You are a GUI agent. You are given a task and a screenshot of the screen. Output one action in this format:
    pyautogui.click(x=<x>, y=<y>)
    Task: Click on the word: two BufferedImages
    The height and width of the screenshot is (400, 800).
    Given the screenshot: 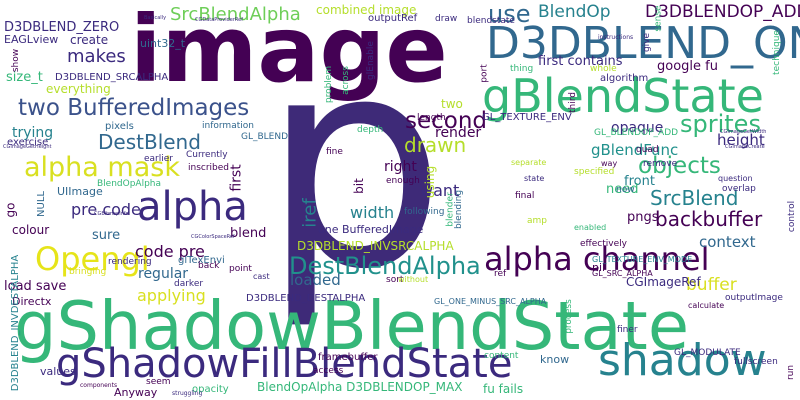 What is the action you would take?
    pyautogui.click(x=134, y=108)
    